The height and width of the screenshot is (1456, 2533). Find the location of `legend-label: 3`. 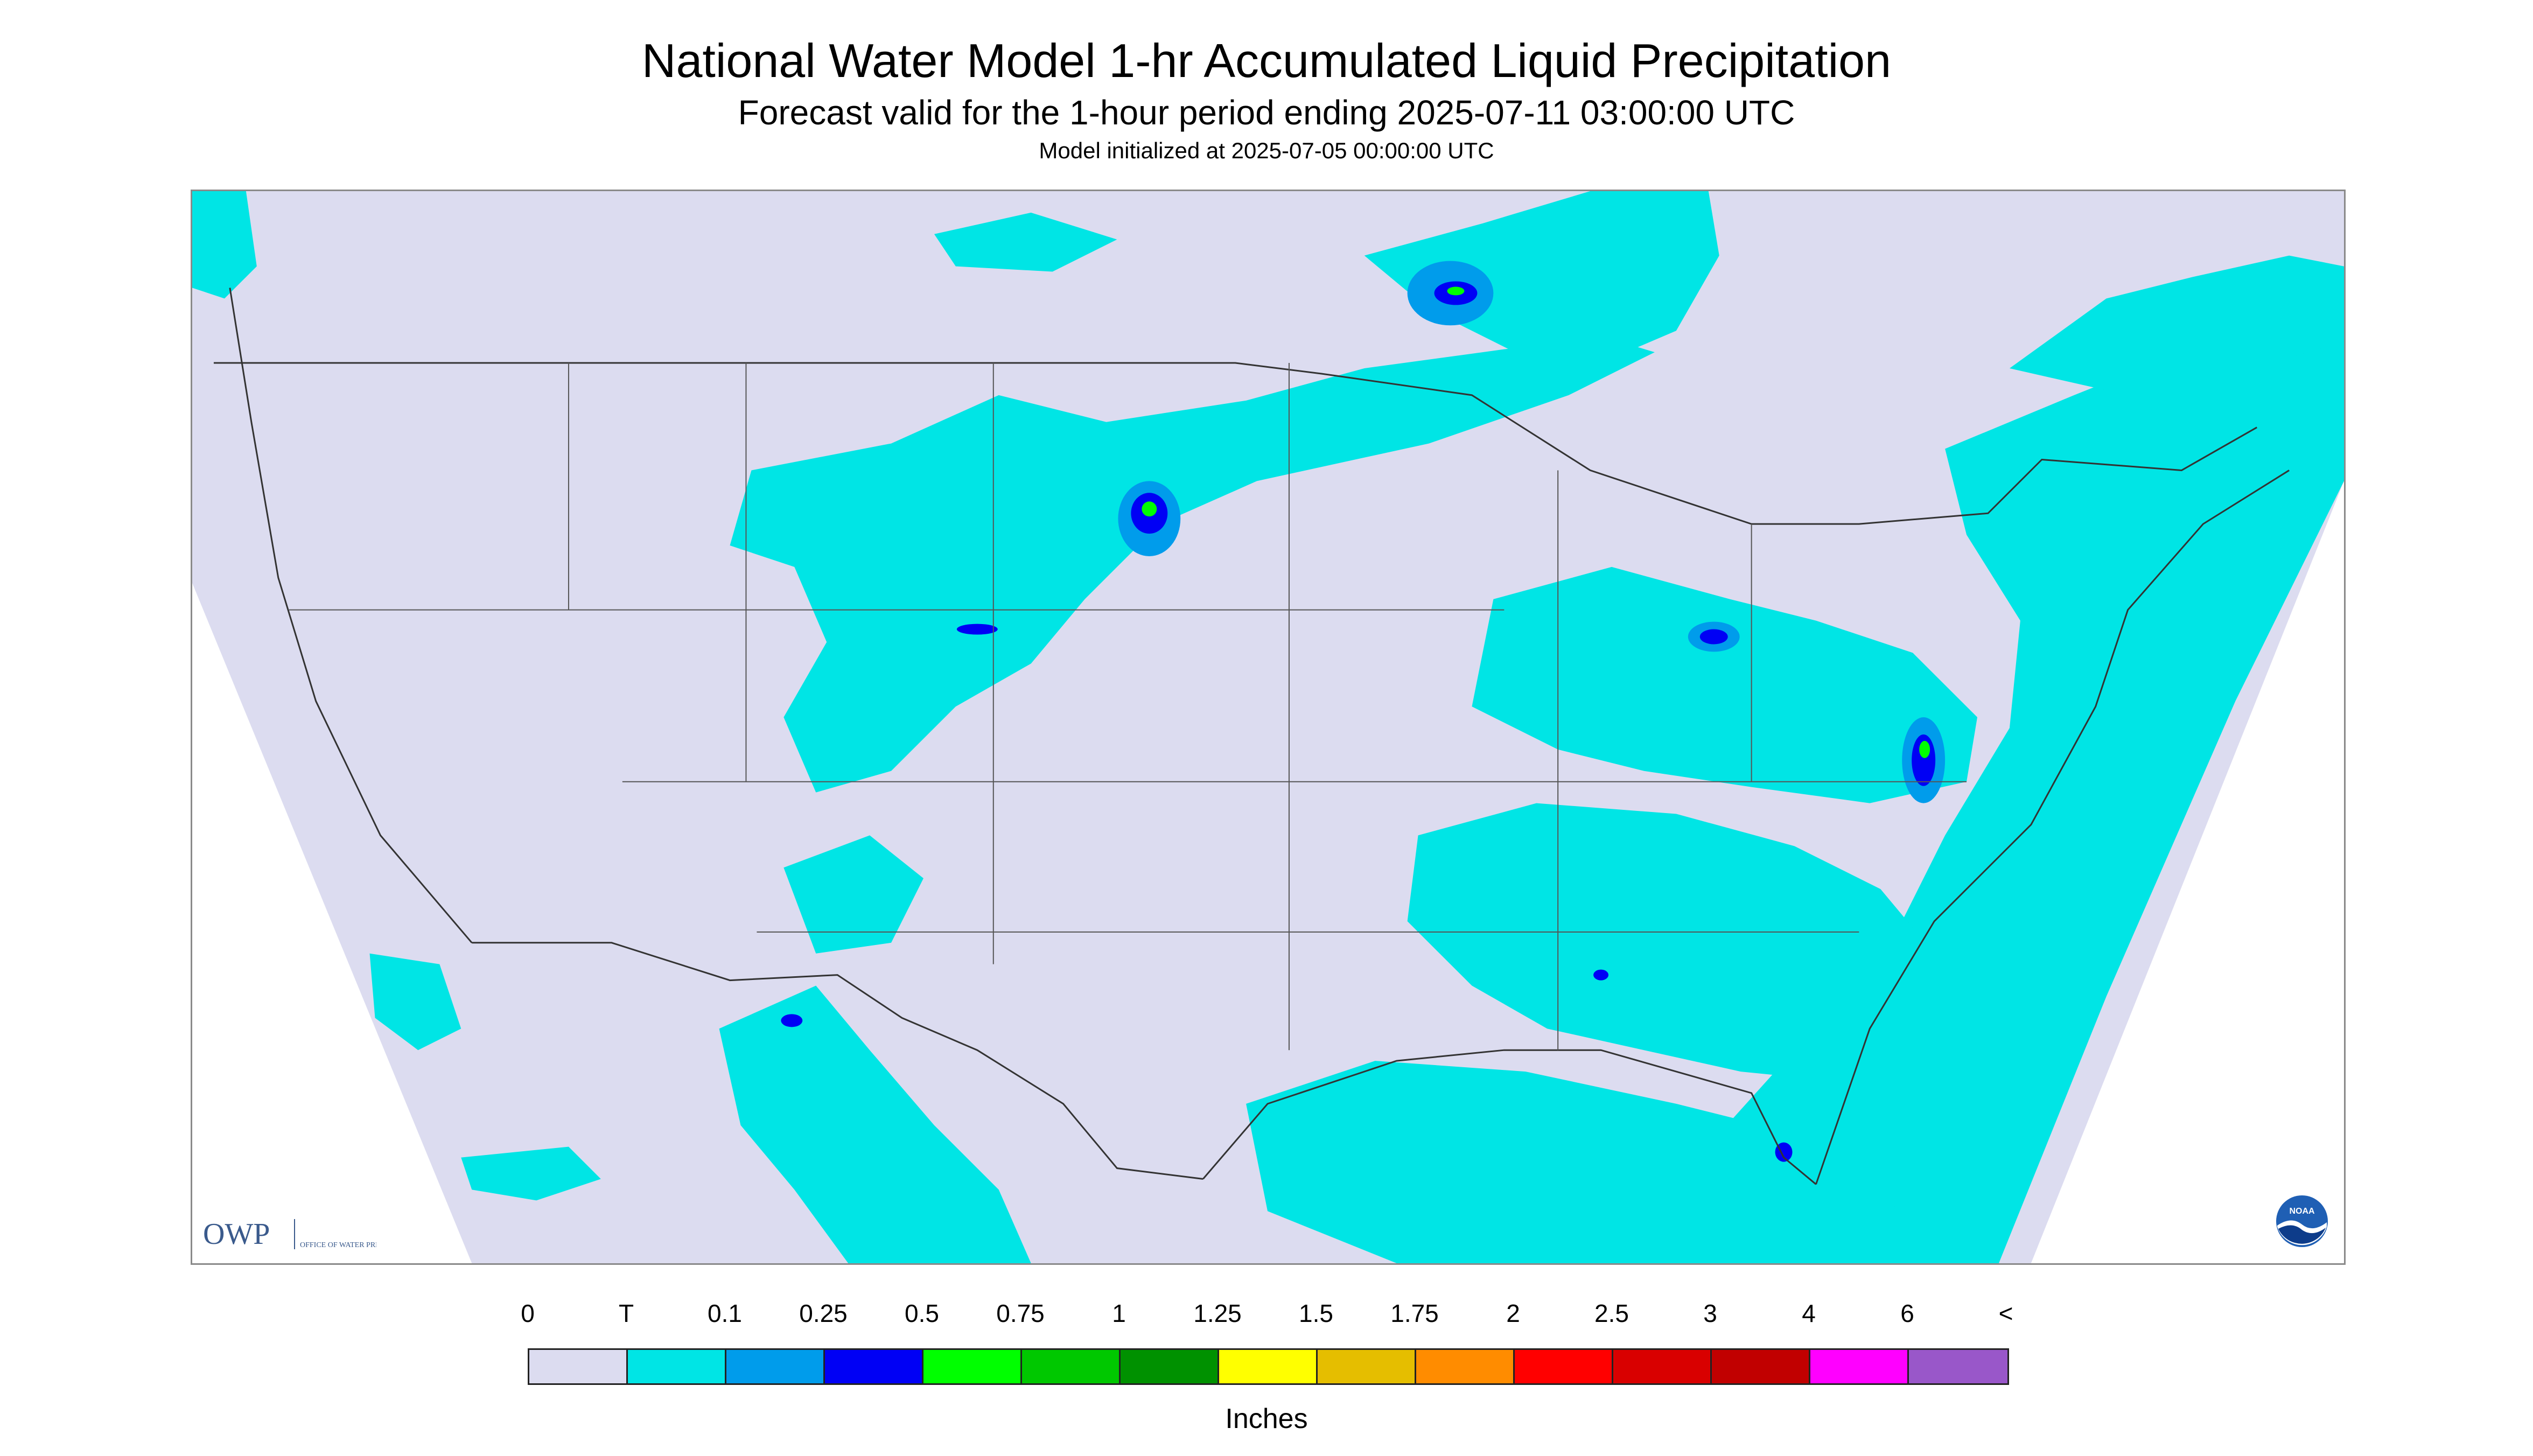

legend-label: 3 is located at coordinates (1710, 1313).